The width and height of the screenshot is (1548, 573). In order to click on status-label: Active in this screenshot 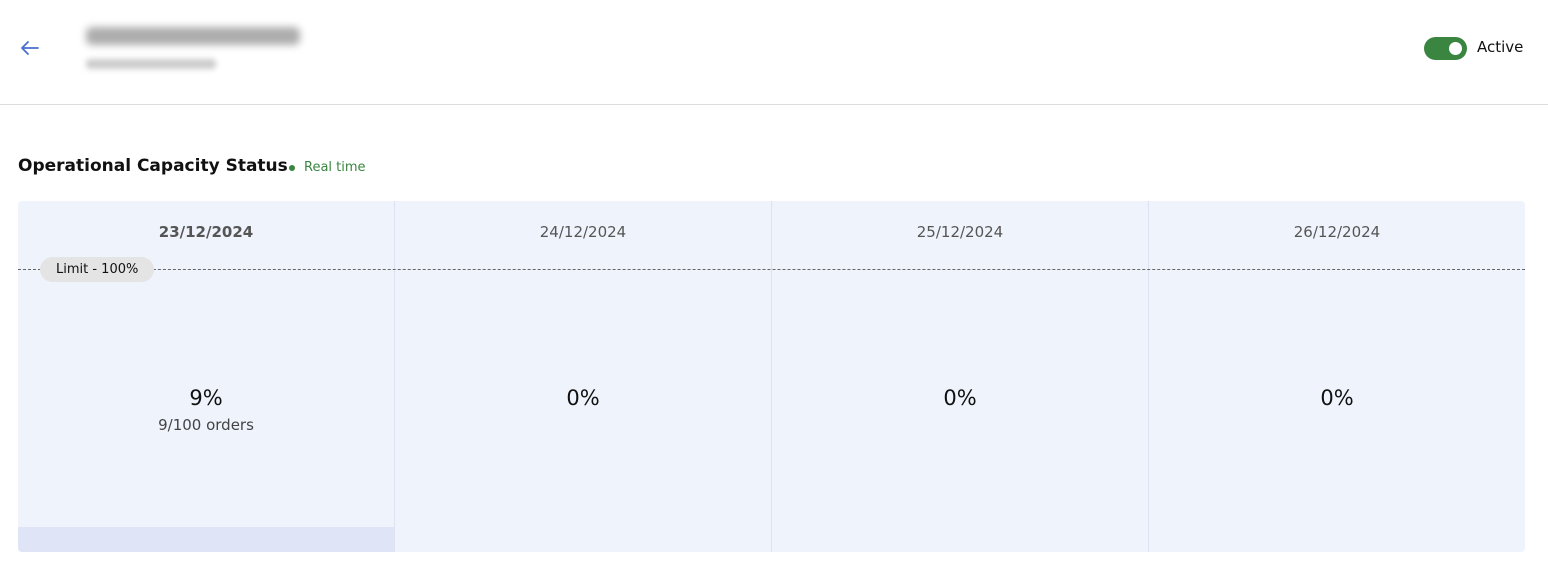, I will do `click(1500, 47)`.